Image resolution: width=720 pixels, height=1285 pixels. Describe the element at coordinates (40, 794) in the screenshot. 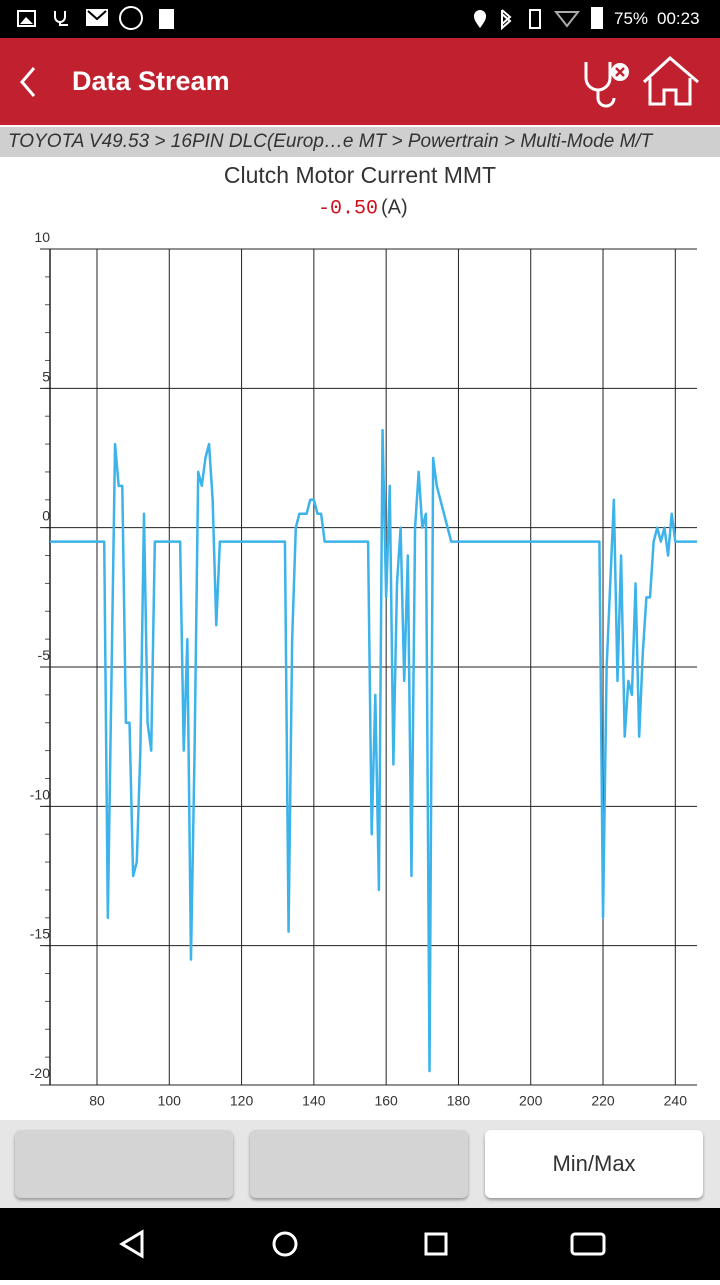

I see `y-tick-label: -10` at that location.